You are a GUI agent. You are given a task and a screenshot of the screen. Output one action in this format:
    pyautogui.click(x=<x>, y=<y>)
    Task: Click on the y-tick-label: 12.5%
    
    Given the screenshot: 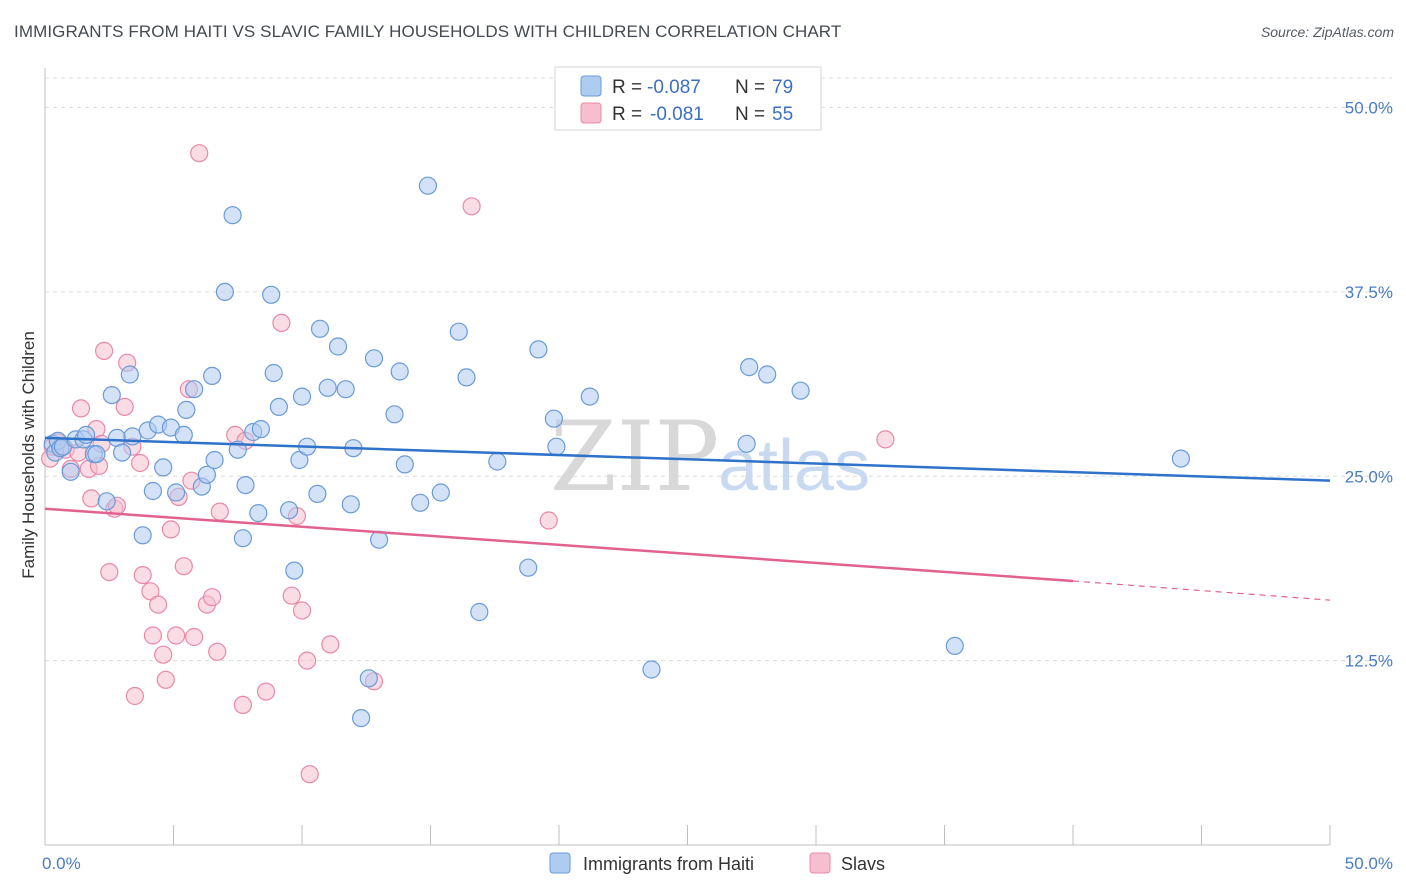 What is the action you would take?
    pyautogui.click(x=1369, y=661)
    